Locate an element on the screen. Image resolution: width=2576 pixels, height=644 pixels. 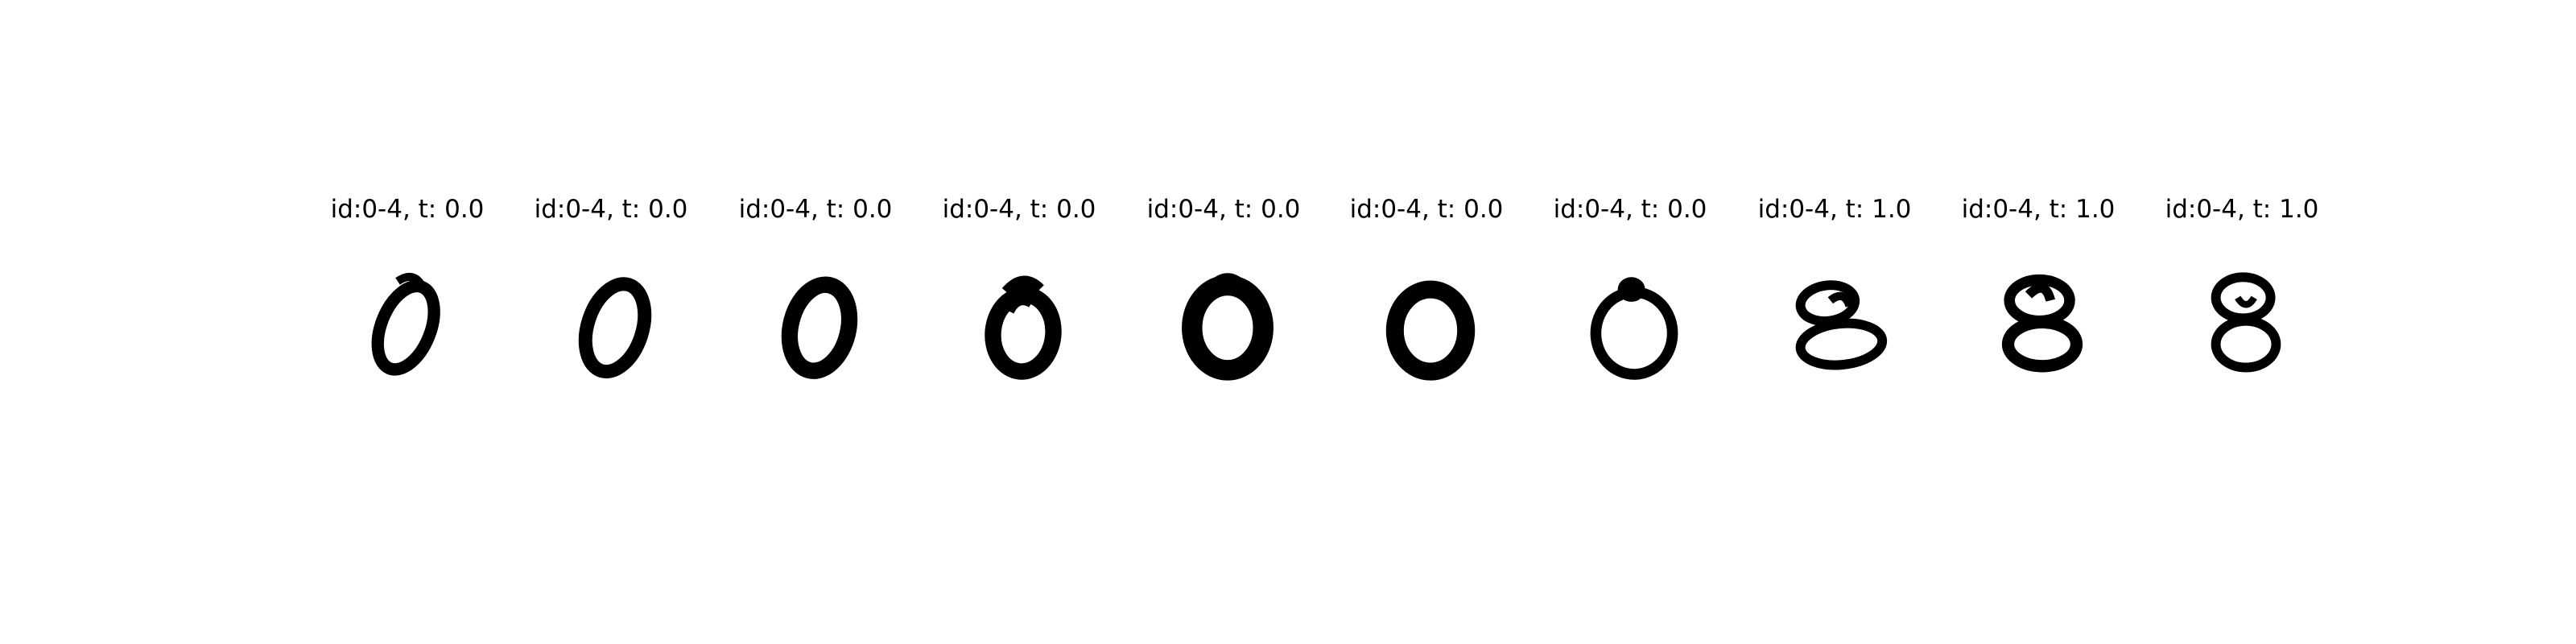
digit-panel-3: id:0-4, t: 0.0 is located at coordinates (815, 297).